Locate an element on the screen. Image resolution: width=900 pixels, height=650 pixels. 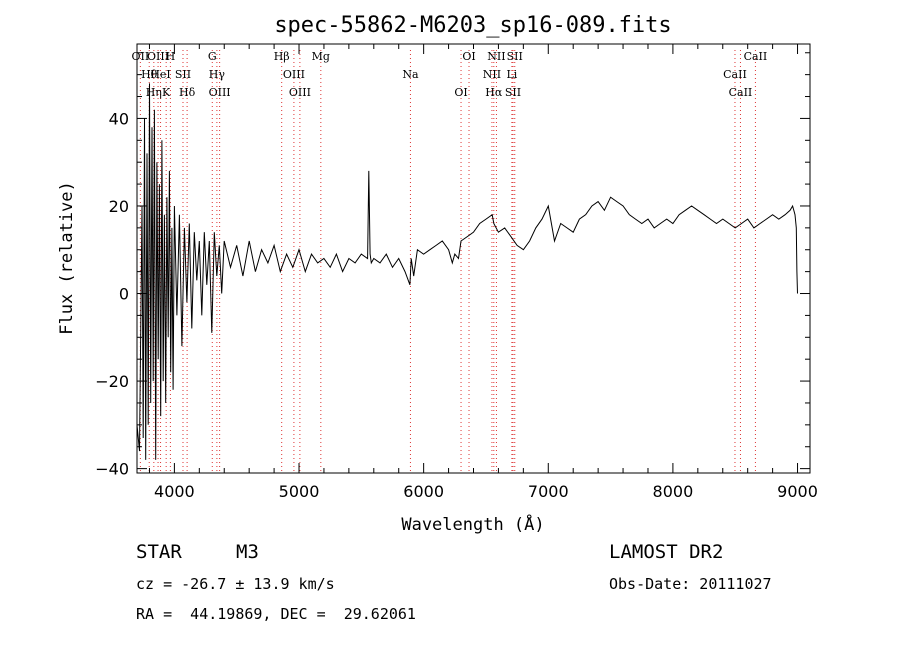
observation-date: Obs-Date: 20111027 is located at coordinates (690, 584).